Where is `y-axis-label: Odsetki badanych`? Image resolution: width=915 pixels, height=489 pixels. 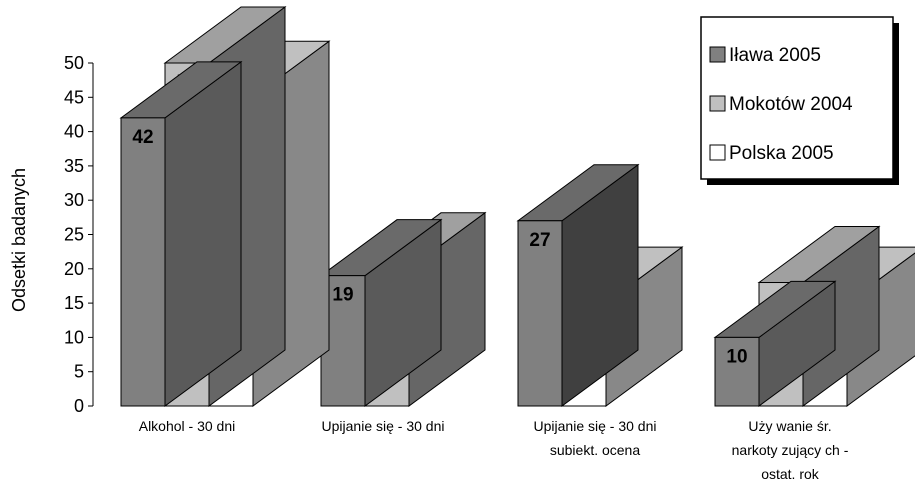 y-axis-label: Odsetki badanych is located at coordinates (19, 240).